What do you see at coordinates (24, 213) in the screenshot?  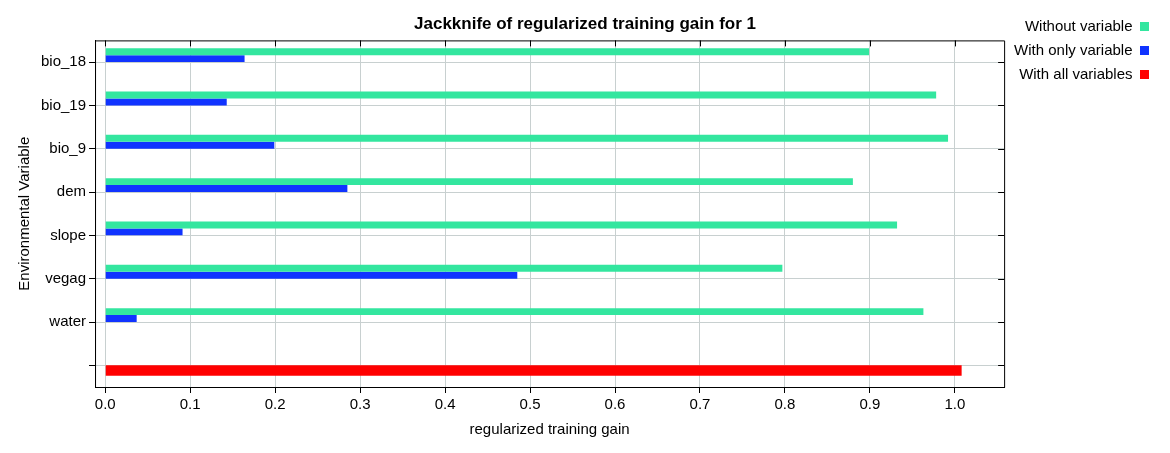 I see `y-axis-title: Environmental Variable` at bounding box center [24, 213].